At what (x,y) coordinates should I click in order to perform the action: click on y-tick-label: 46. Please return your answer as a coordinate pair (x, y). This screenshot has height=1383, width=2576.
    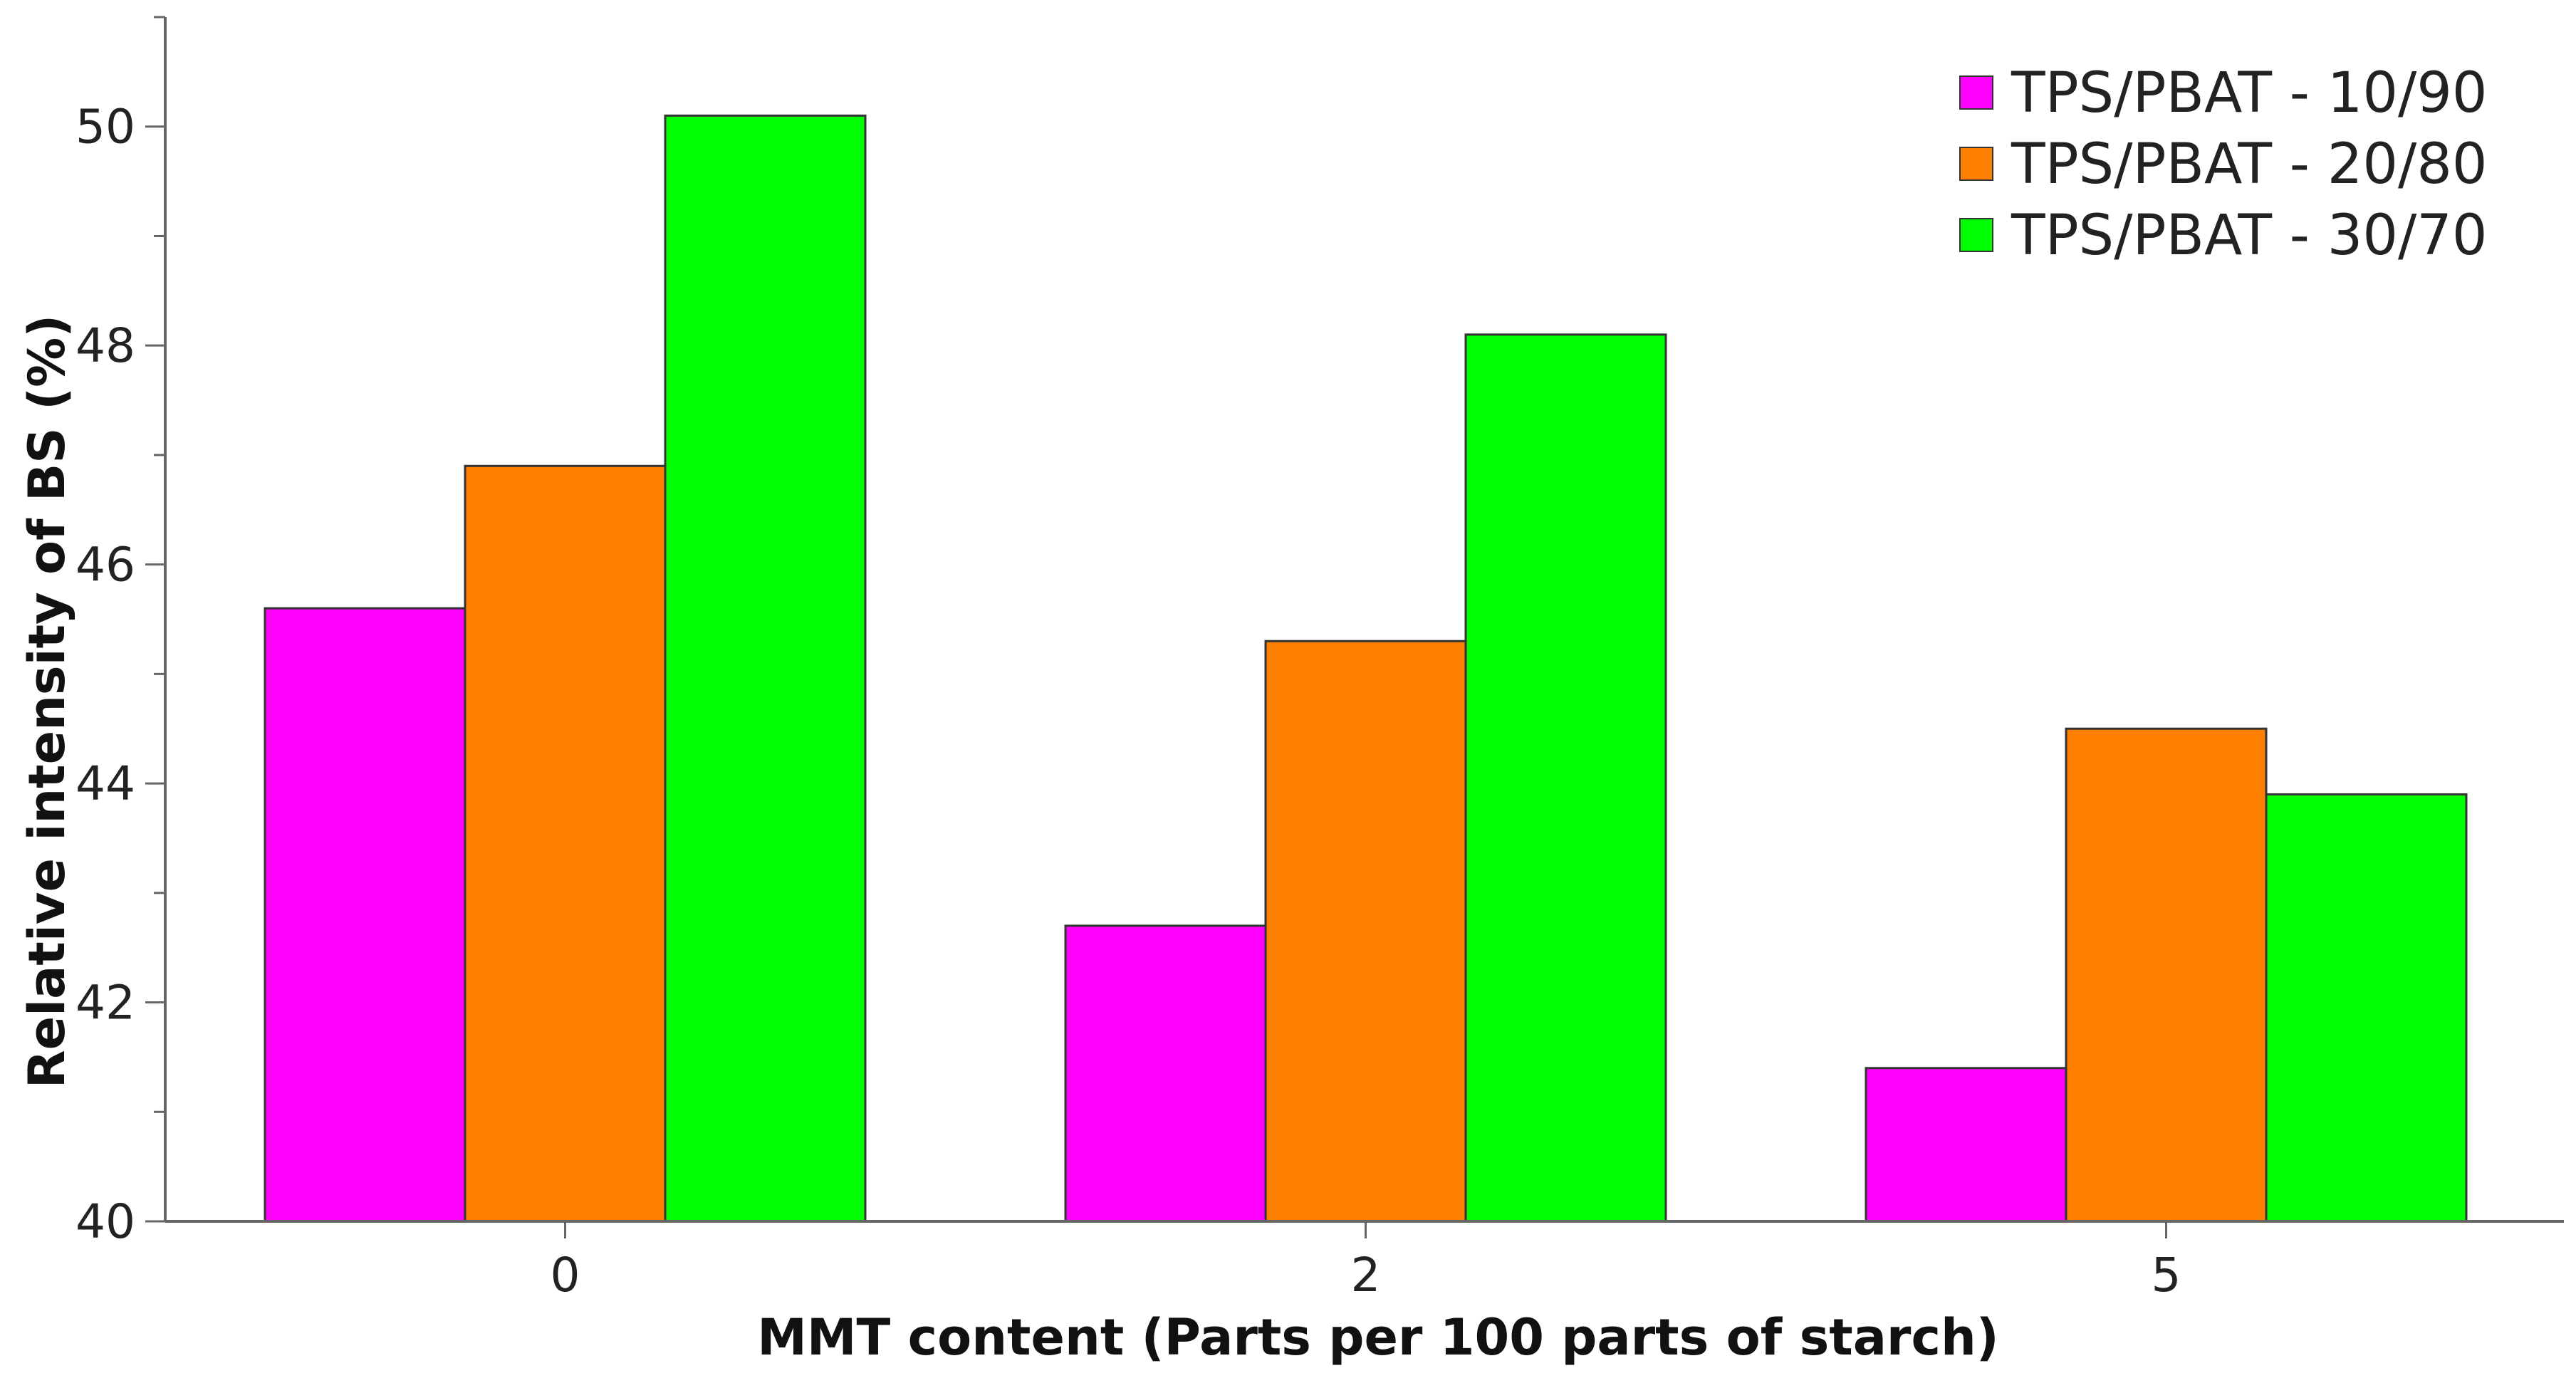
    Looking at the image, I should click on (105, 566).